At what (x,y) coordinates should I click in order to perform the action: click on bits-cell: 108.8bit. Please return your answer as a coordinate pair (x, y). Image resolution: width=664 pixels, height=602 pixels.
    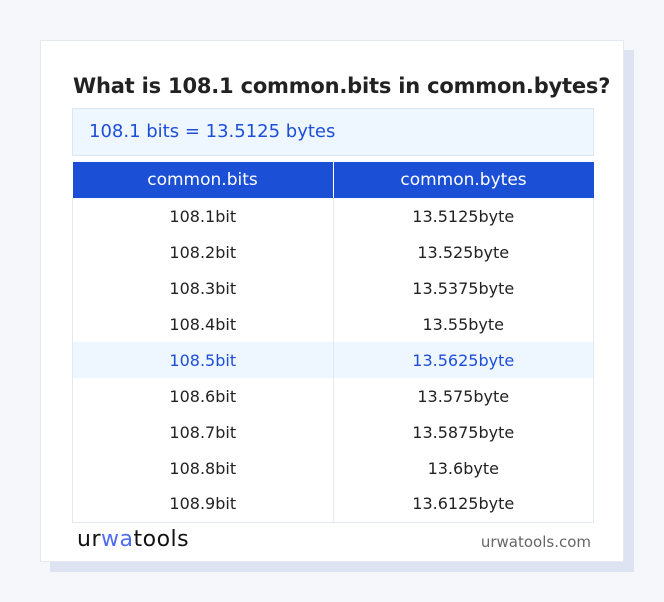
    Looking at the image, I should click on (203, 468).